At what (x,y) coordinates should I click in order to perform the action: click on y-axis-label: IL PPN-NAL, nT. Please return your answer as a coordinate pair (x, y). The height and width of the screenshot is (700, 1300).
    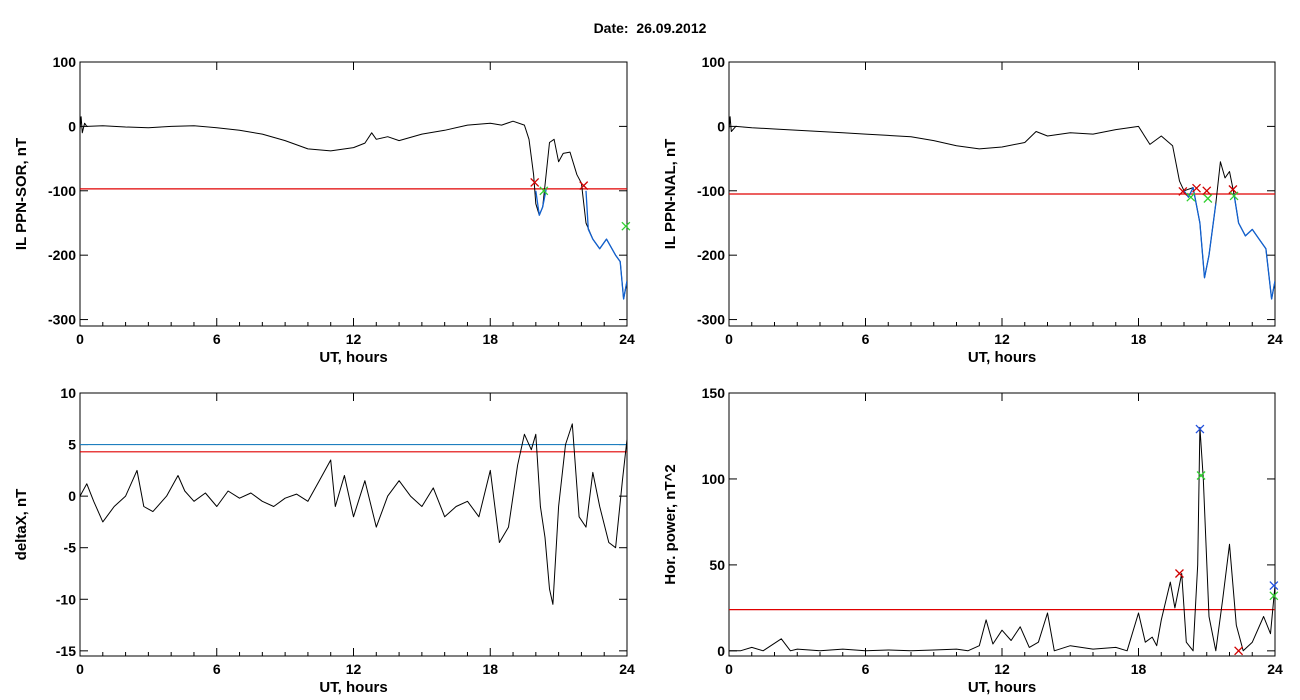
    Looking at the image, I should click on (670, 194).